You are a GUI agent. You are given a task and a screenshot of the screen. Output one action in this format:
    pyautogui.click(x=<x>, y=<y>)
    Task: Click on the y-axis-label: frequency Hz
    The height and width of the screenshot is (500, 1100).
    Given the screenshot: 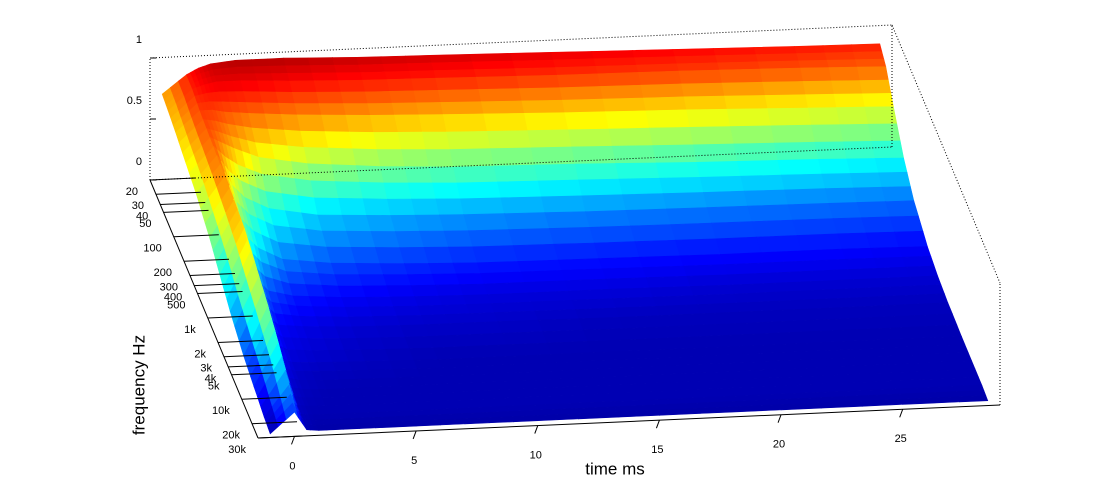 What is the action you would take?
    pyautogui.click(x=138, y=385)
    